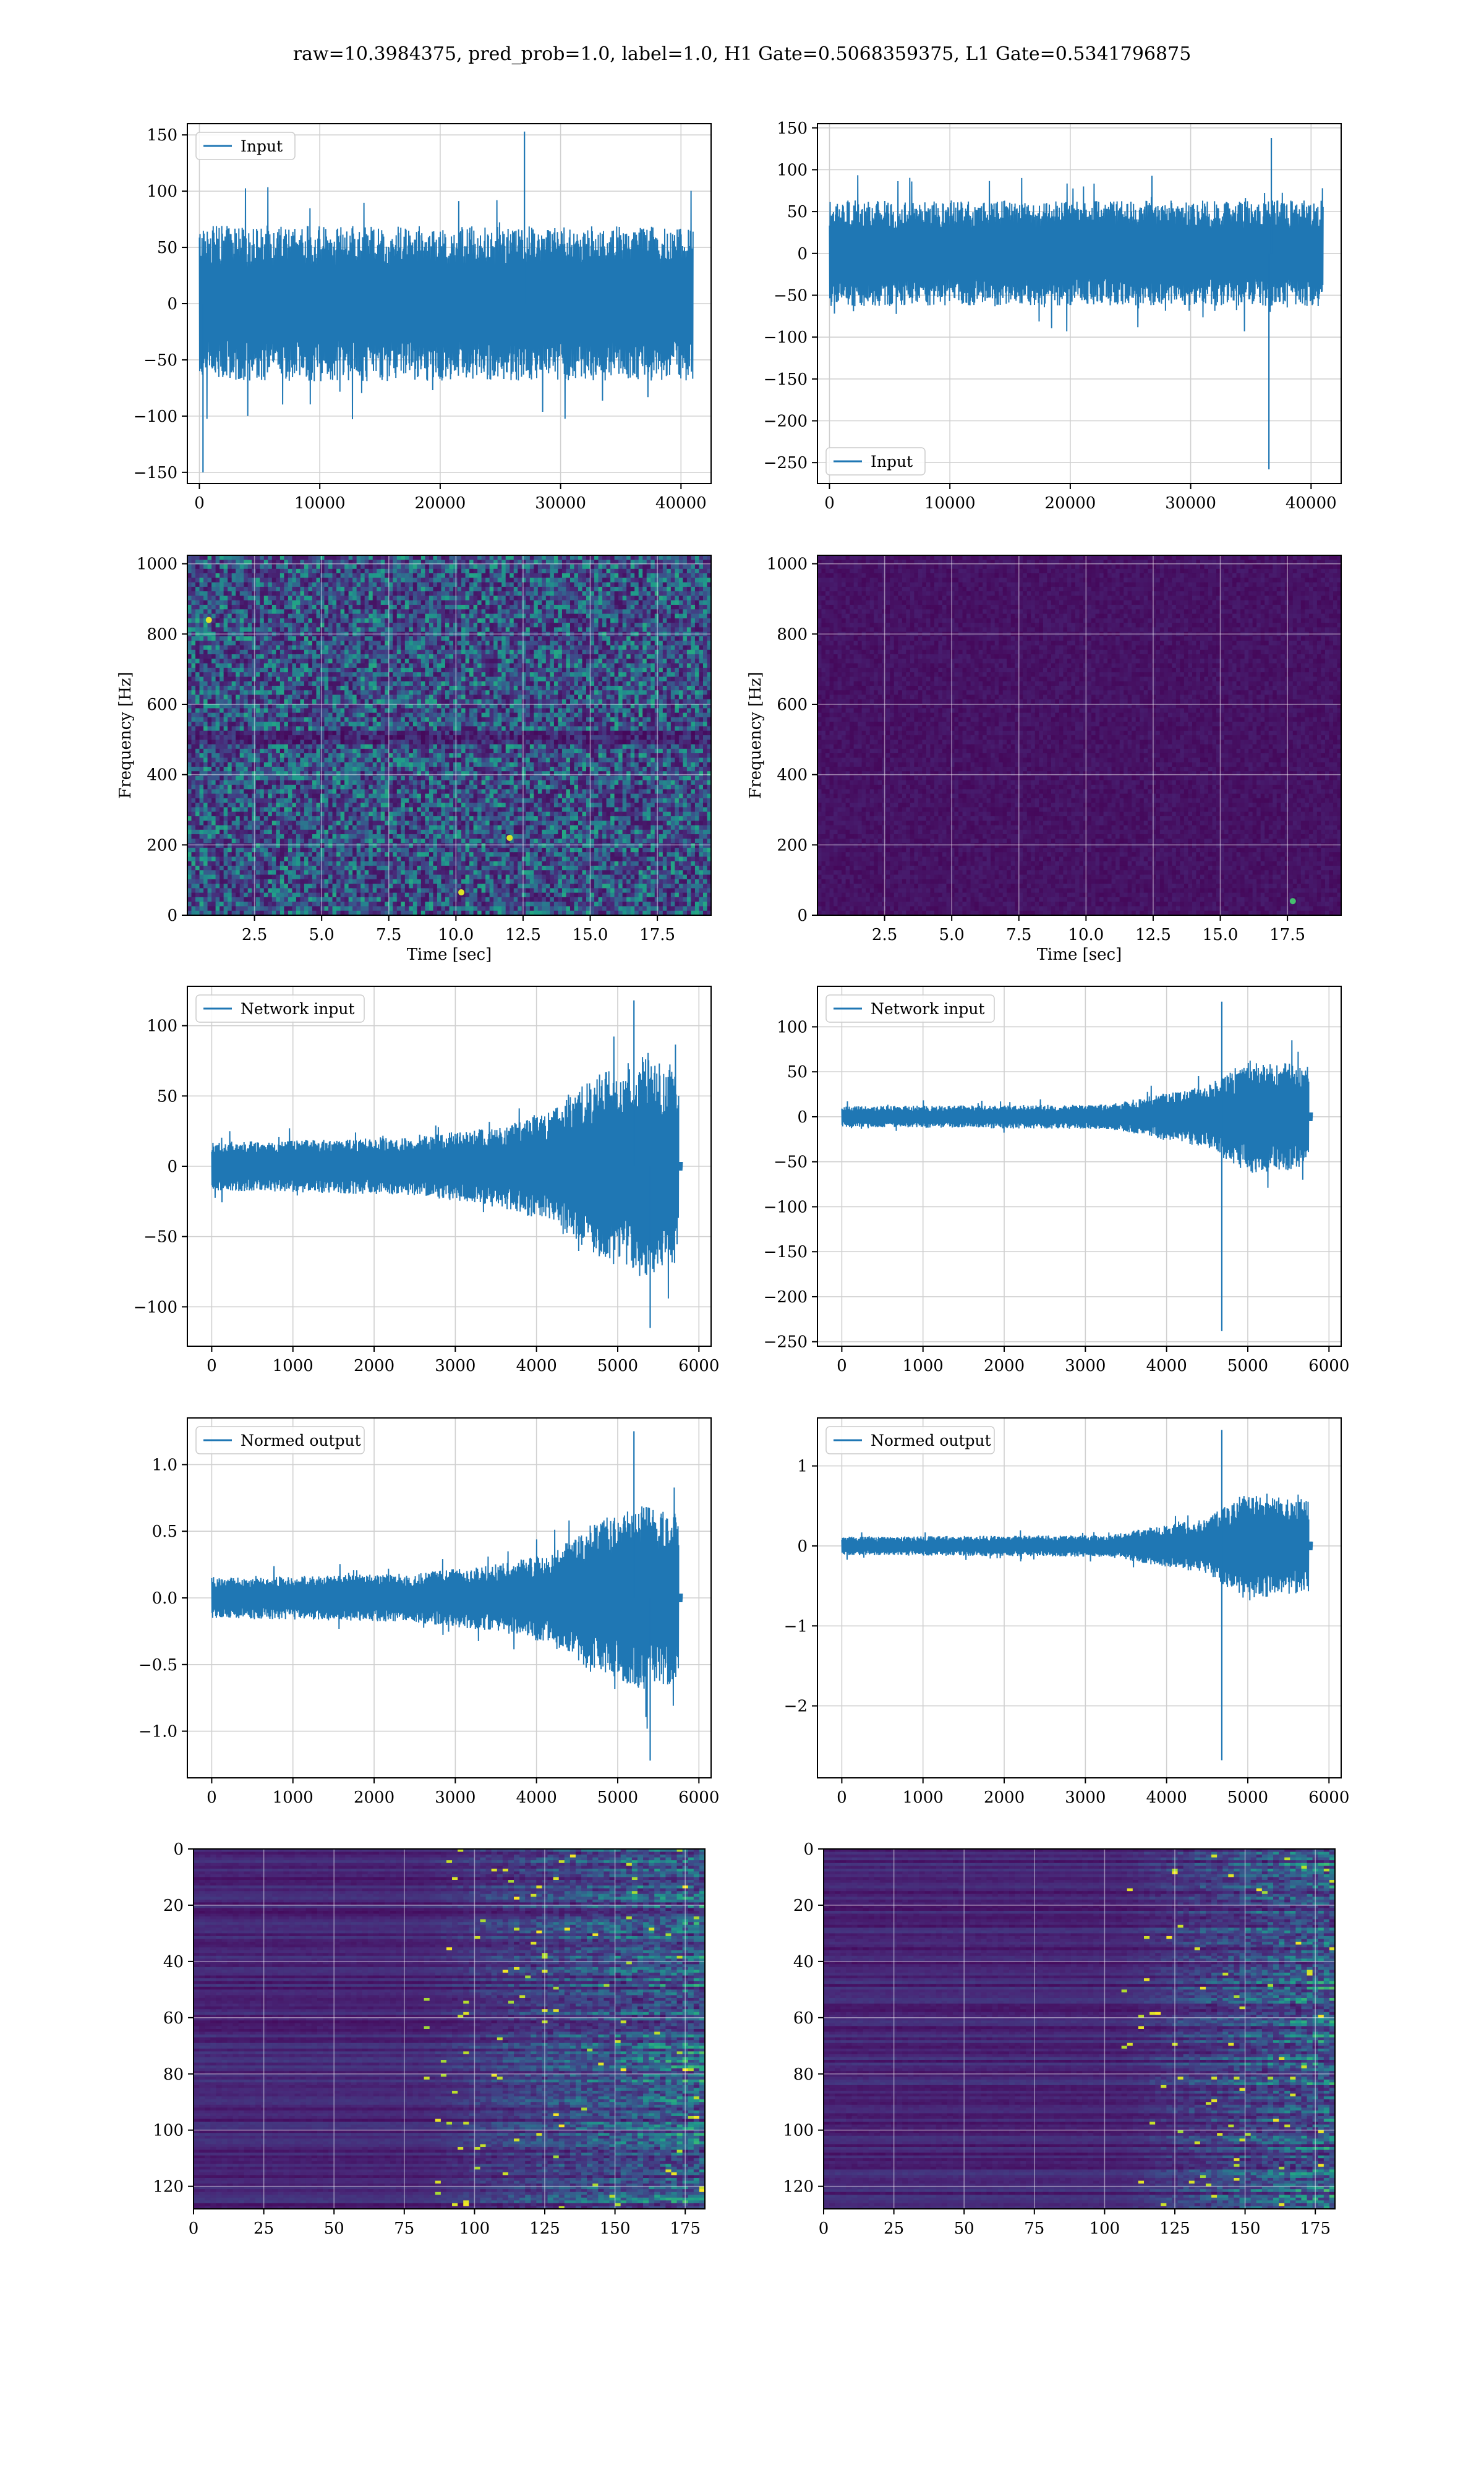 The image size is (1484, 2476). Describe the element at coordinates (164, 1465) in the screenshot. I see `y-tick-label: 1.0` at that location.